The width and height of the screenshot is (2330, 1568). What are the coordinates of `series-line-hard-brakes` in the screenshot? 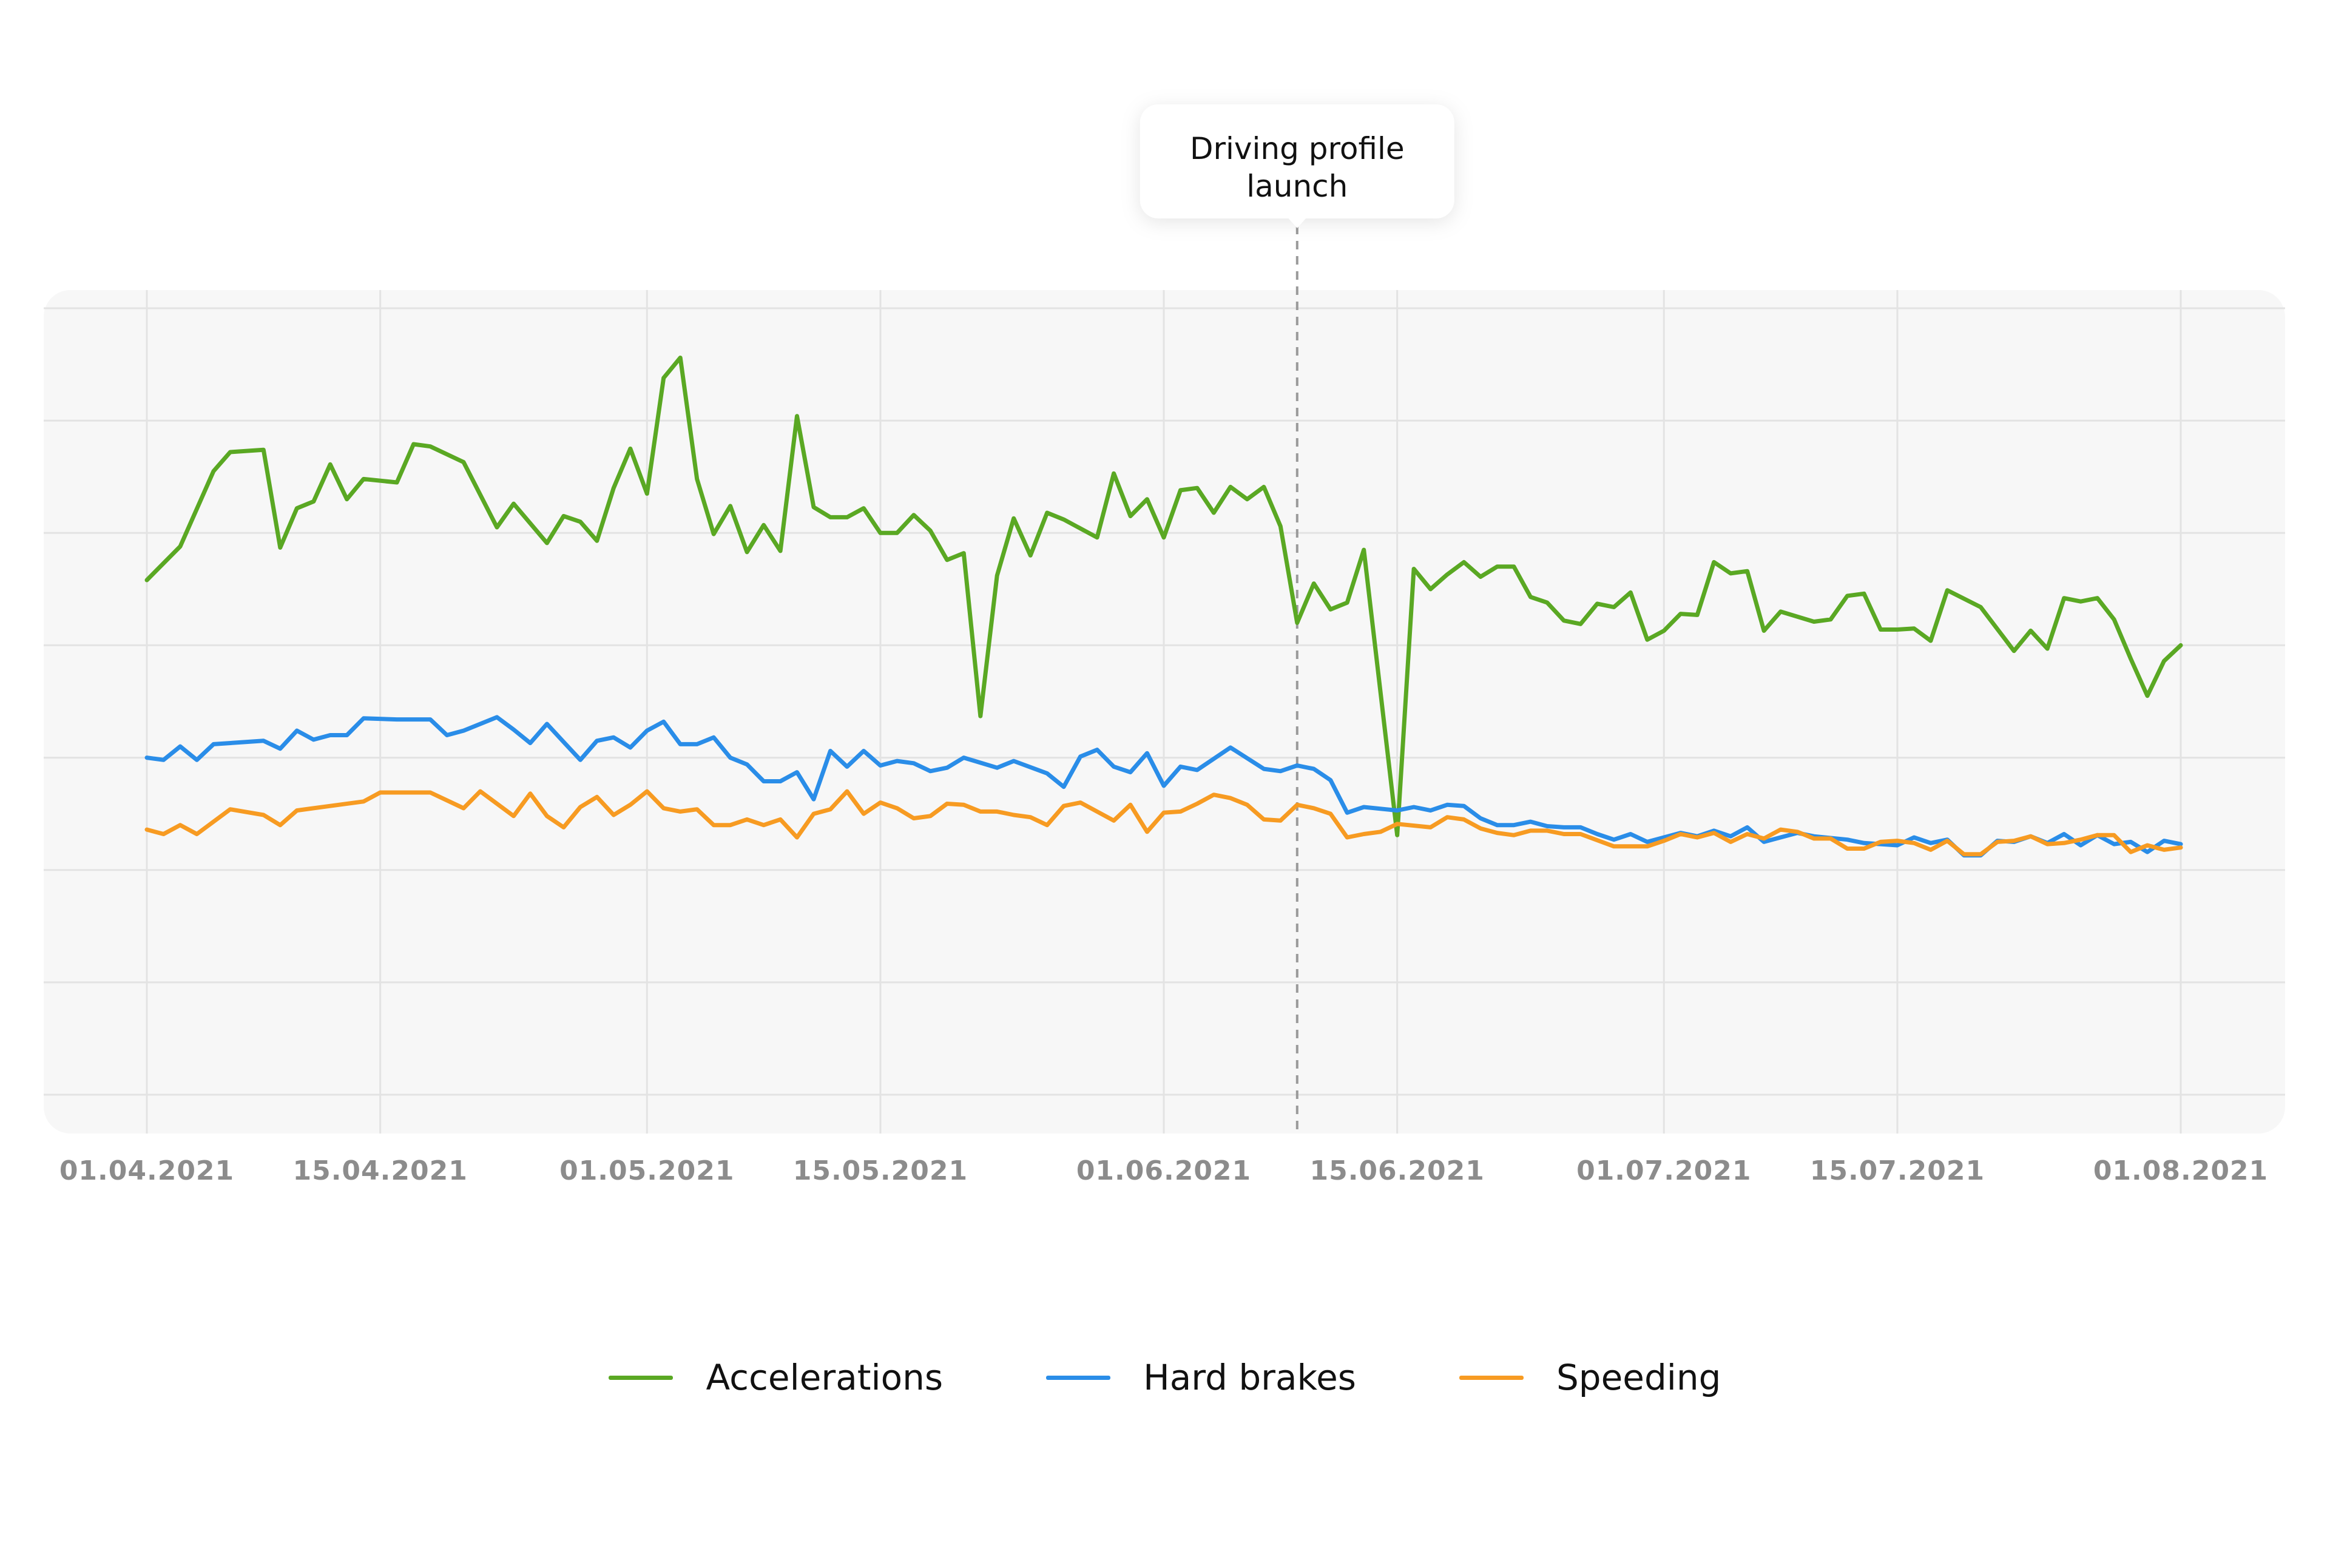 It's located at (1164, 787).